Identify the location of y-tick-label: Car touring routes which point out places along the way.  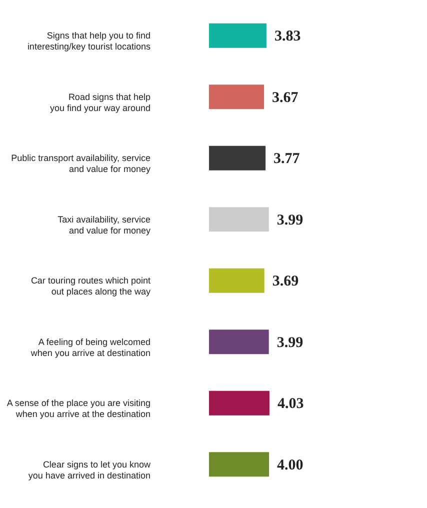
(90, 286).